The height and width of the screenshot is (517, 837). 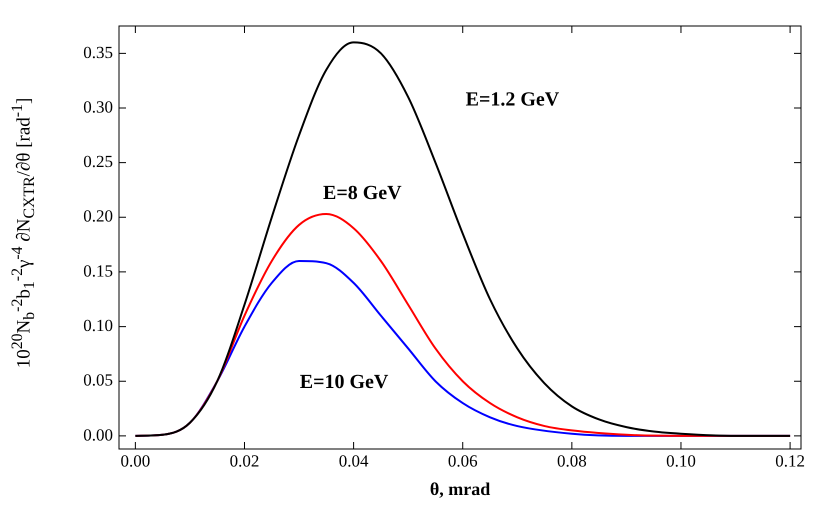 I want to click on x-tick-label: 0.02, so click(x=245, y=461).